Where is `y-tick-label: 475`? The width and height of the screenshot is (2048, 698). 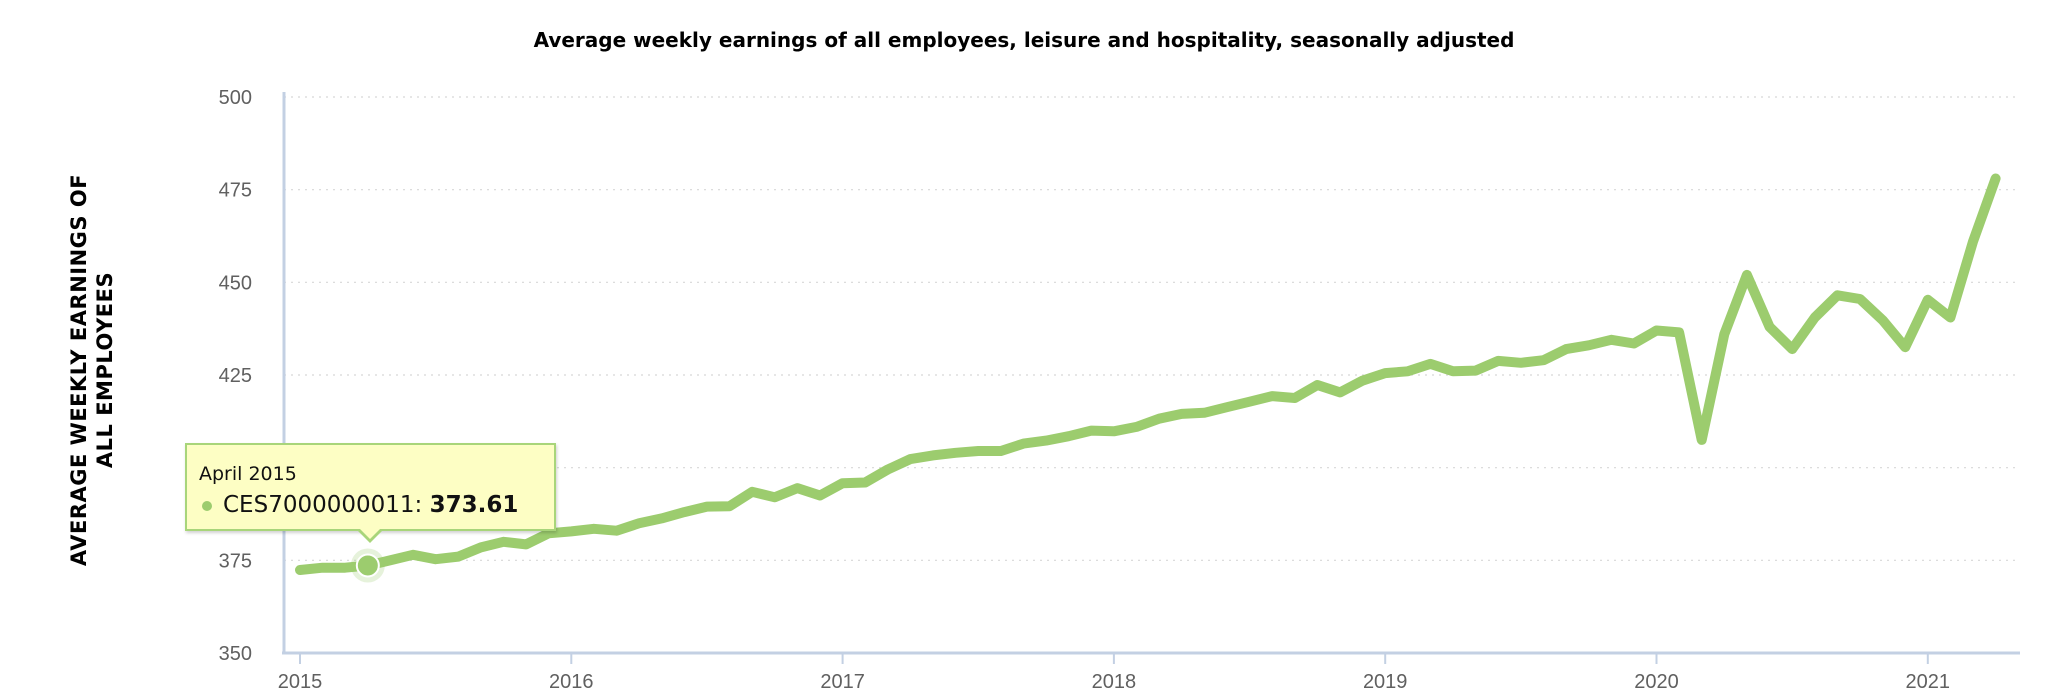 y-tick-label: 475 is located at coordinates (235, 191).